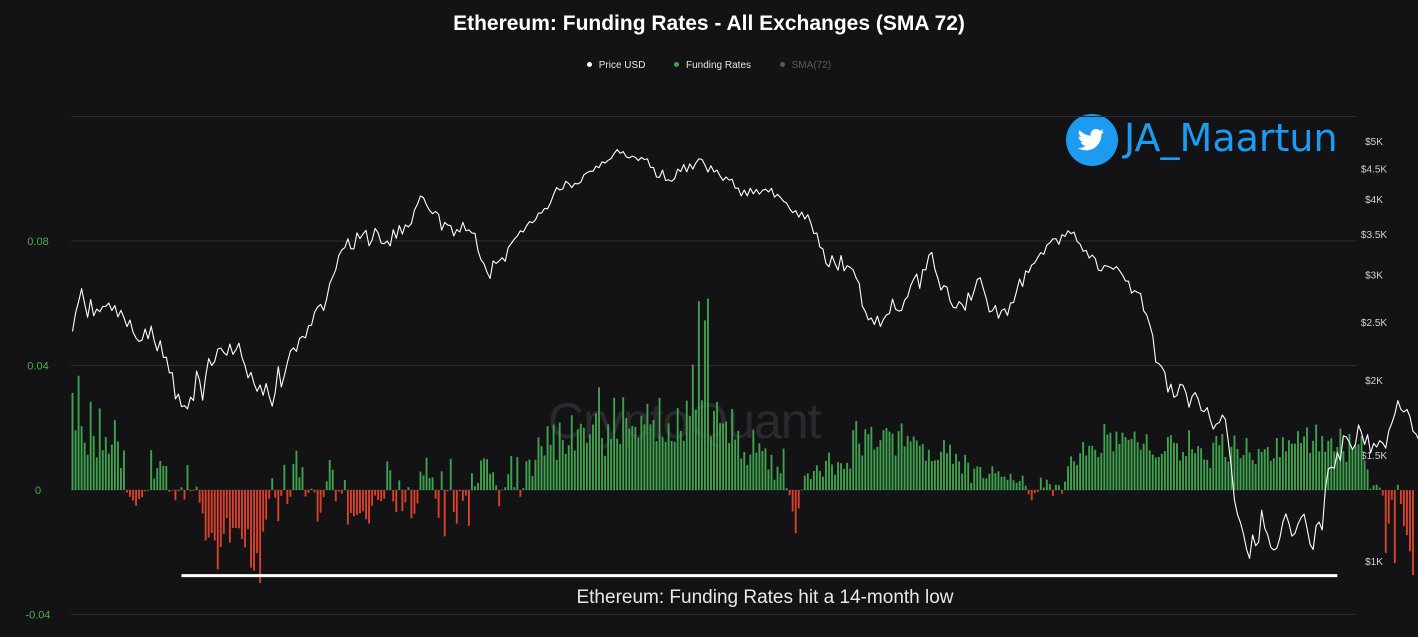 The height and width of the screenshot is (637, 1418). Describe the element at coordinates (38, 491) in the screenshot. I see `left-tick-label: 0` at that location.